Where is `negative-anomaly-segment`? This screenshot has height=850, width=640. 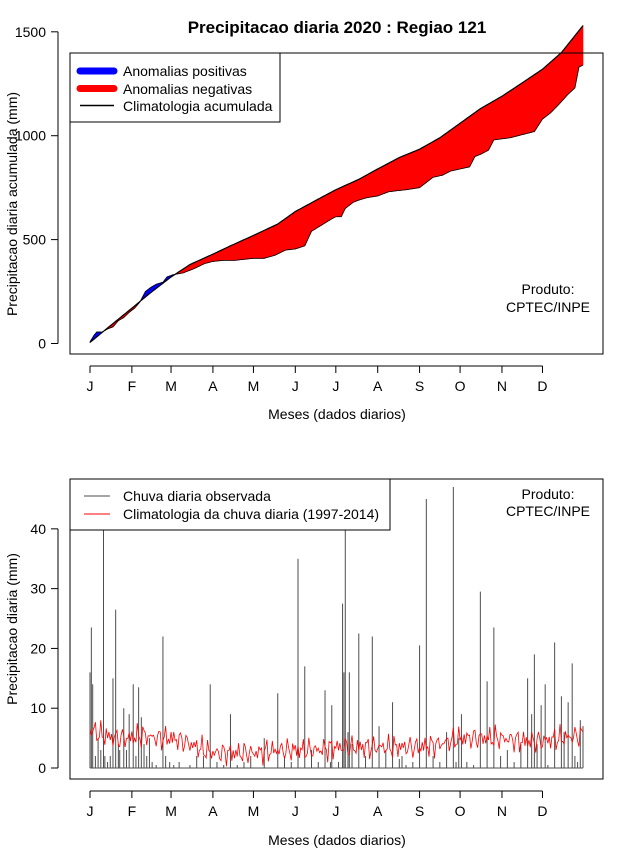
negative-anomaly-segment is located at coordinates (582, 45).